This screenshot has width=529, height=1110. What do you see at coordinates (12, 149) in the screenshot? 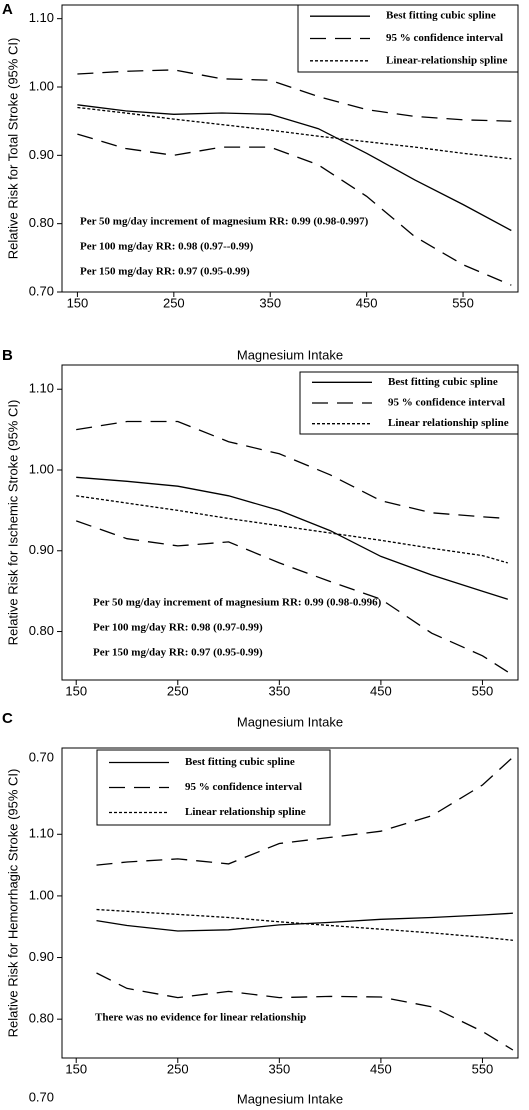
I see `y-axis-label: Relative Risk for Total Stroke (95% CI)` at bounding box center [12, 149].